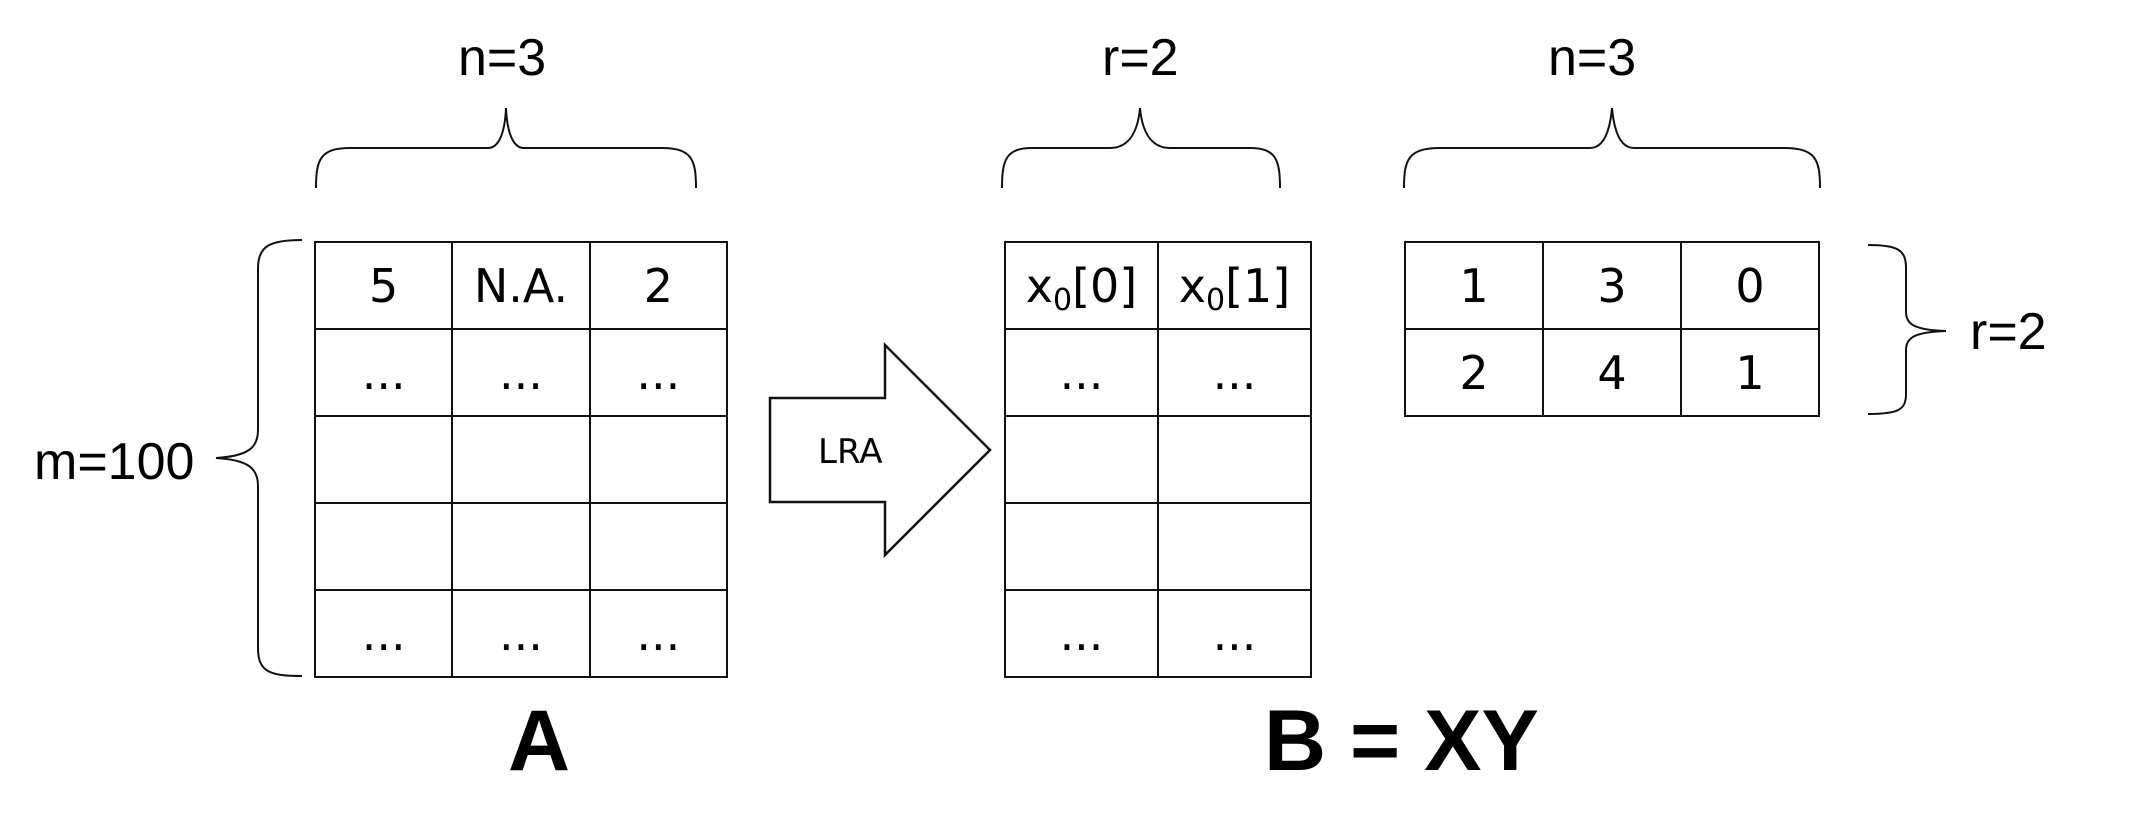  Describe the element at coordinates (1140, 58) in the screenshot. I see `matrix-x-top-dimension: r=2` at that location.